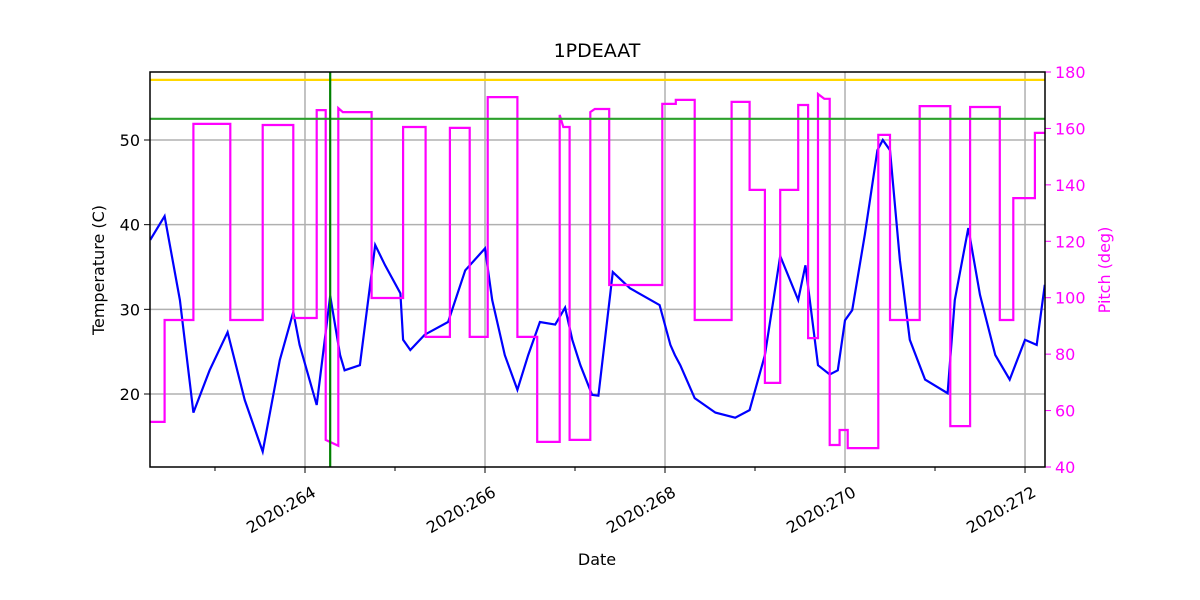 This screenshot has height=600, width=1200. What do you see at coordinates (461, 509) in the screenshot?
I see `x-tick-label: 2020:266` at bounding box center [461, 509].